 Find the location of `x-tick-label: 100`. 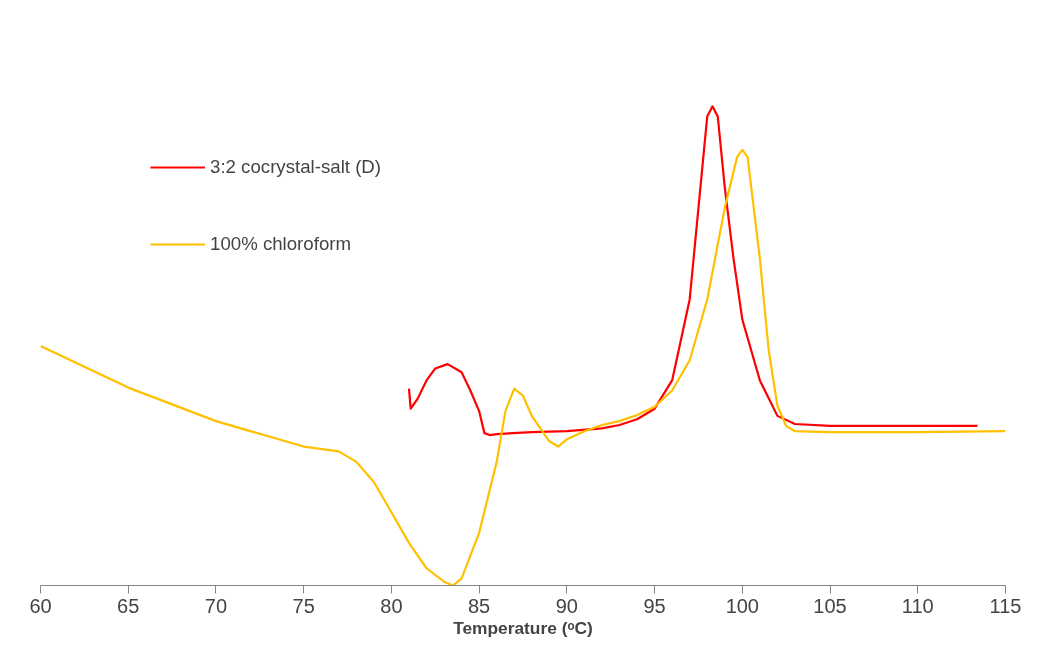

x-tick-label: 100 is located at coordinates (742, 605).